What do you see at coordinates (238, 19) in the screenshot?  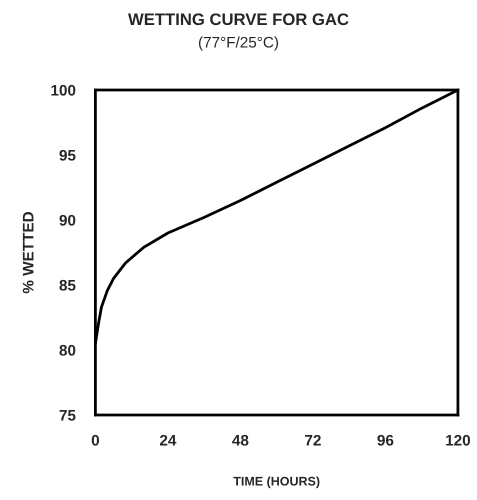 I see `chart-title: WETTING CURVE FOR GAC` at bounding box center [238, 19].